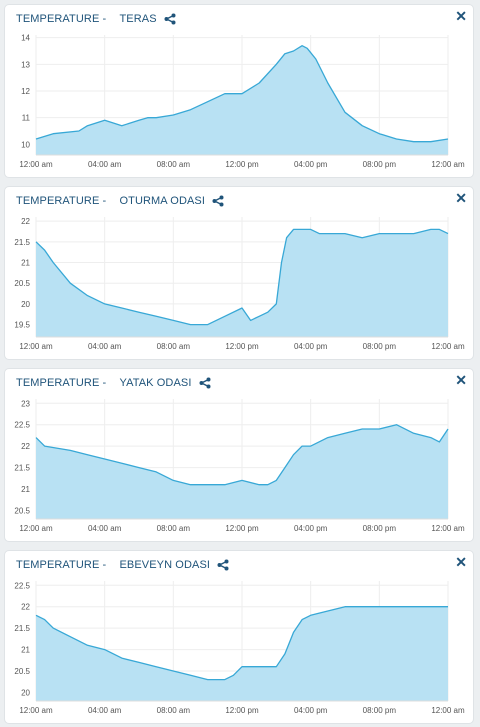 Image resolution: width=480 pixels, height=727 pixels. Describe the element at coordinates (113, 383) in the screenshot. I see `panel-title: TEMPERATURE - YATAK ODASI` at that location.